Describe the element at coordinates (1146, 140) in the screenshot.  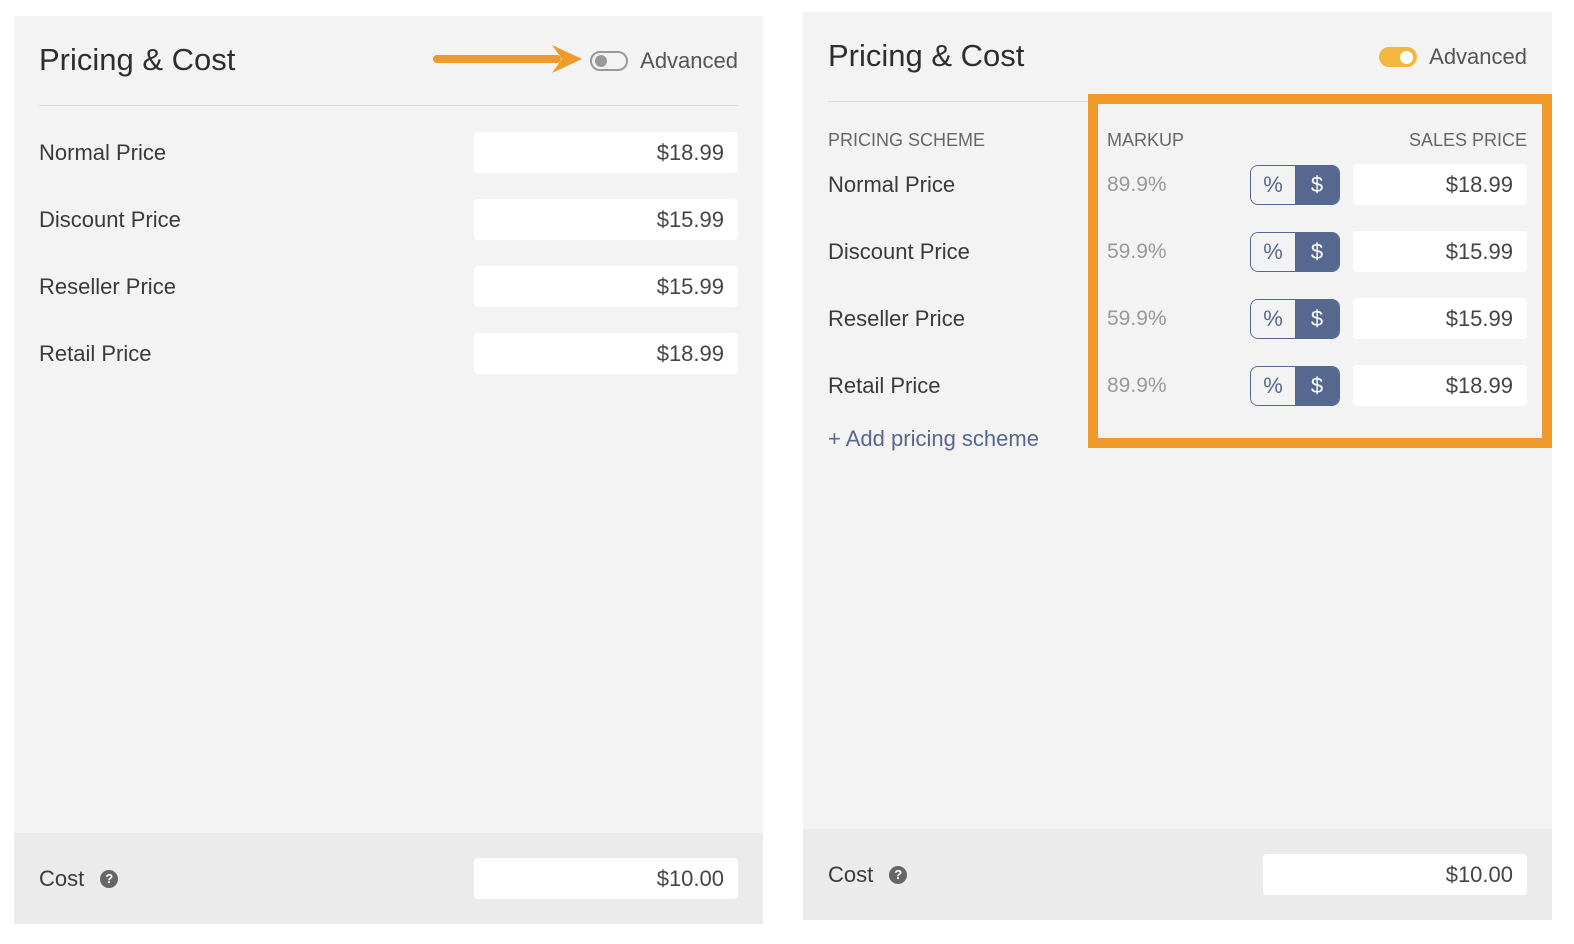
I see `markup-header: MARKUP` at that location.